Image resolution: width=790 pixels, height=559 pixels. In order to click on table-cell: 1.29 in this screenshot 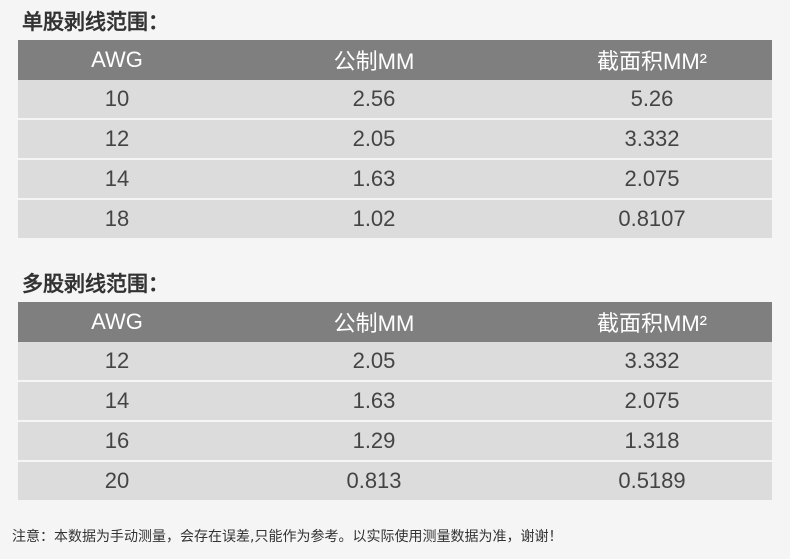, I will do `click(374, 440)`.